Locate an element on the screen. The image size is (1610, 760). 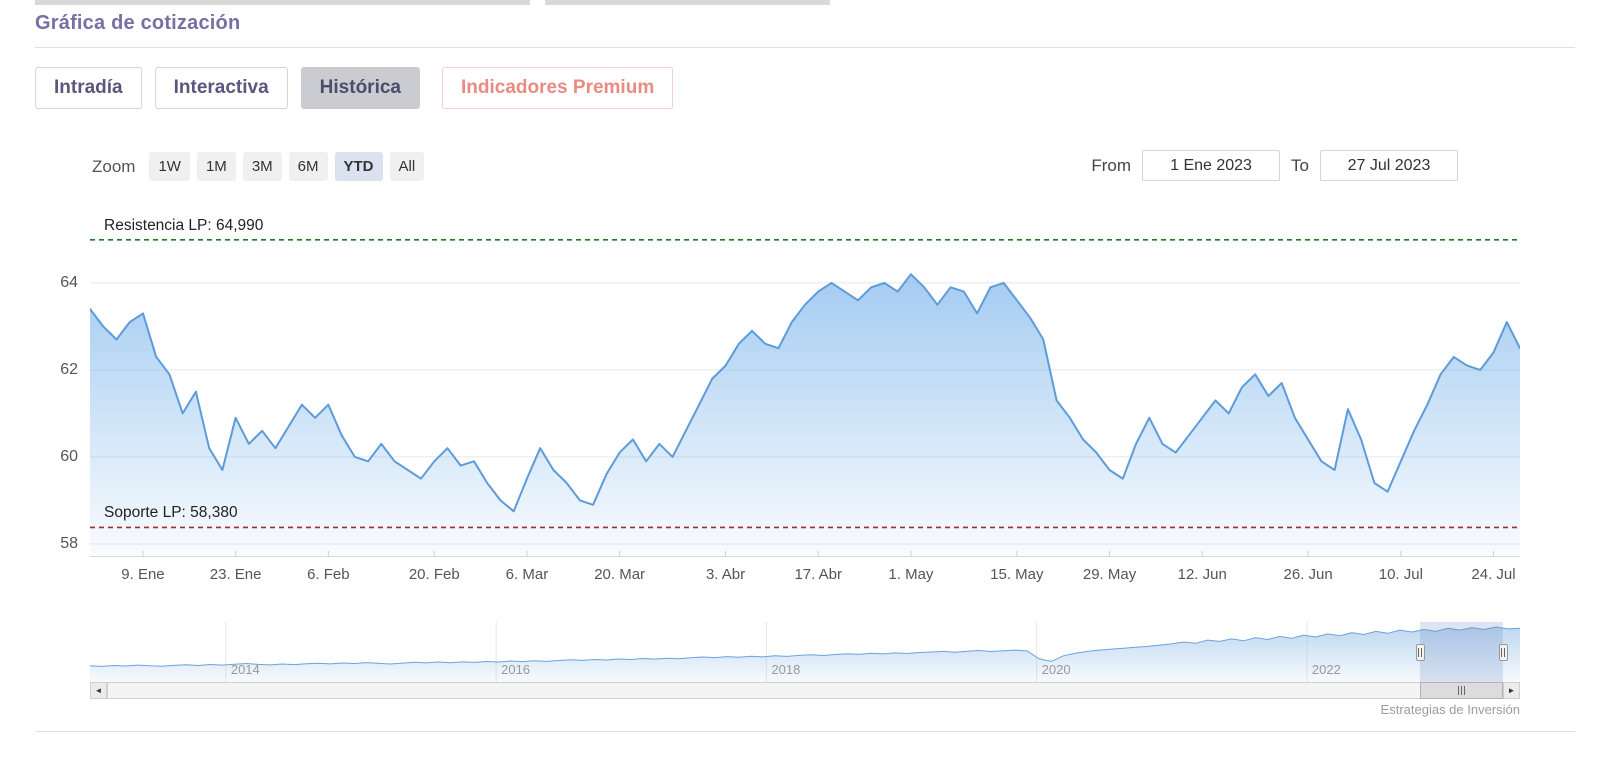
y-axis-label: 64 is located at coordinates (69, 282).